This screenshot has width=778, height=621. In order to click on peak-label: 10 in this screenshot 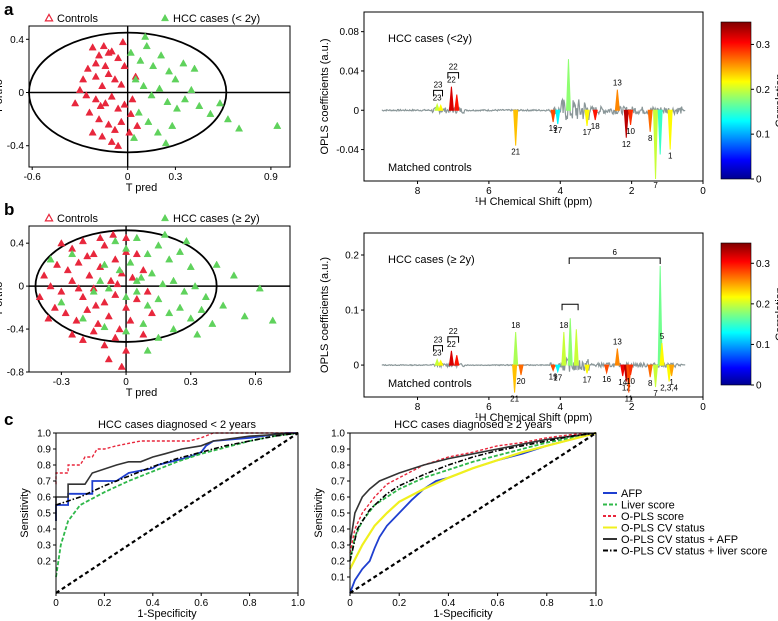, I will do `click(630, 131)`.